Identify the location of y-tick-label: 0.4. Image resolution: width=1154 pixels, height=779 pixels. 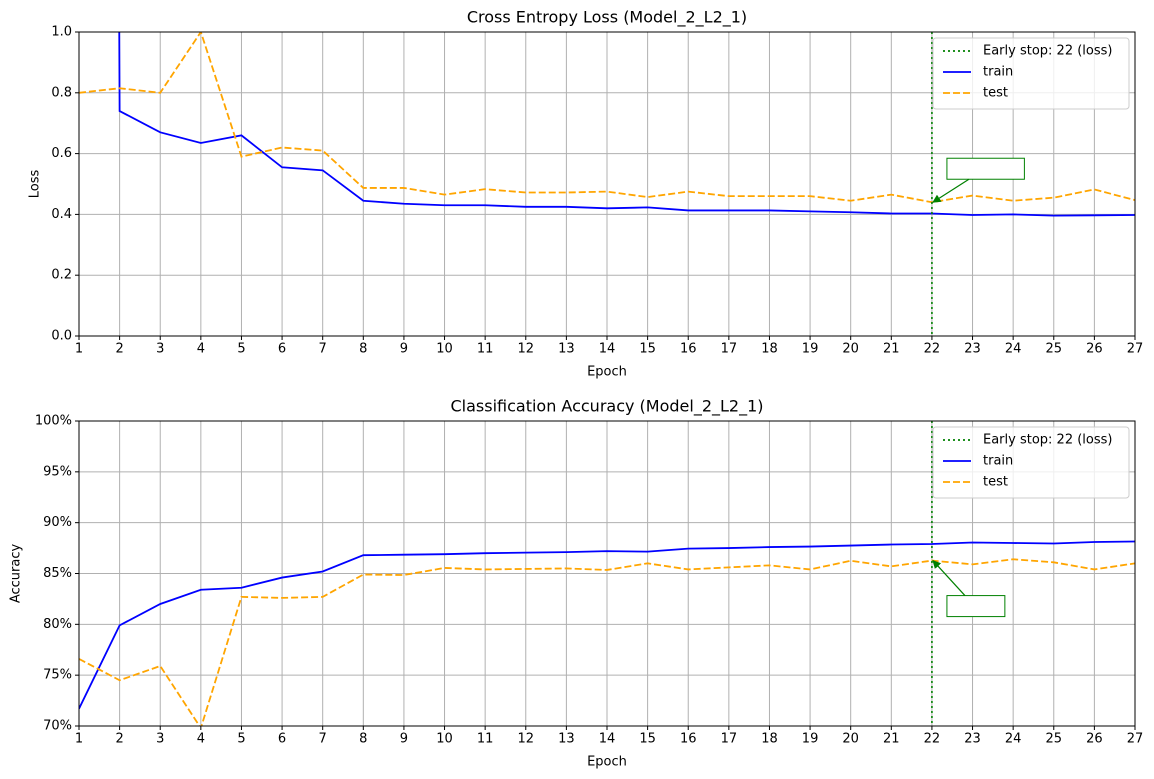
(61, 214).